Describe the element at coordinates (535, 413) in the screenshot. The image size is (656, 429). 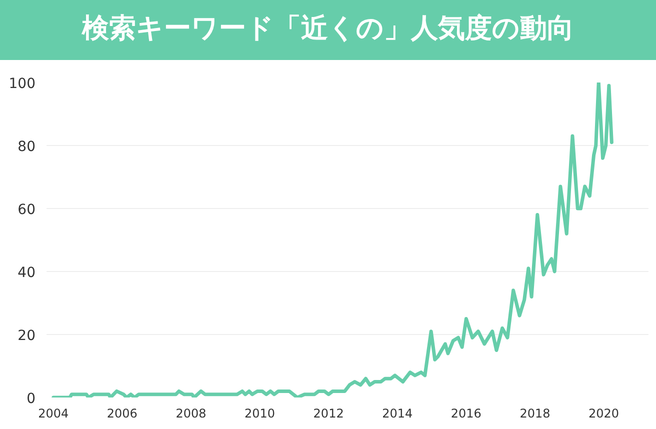
I see `x-tick-label: 2018` at that location.